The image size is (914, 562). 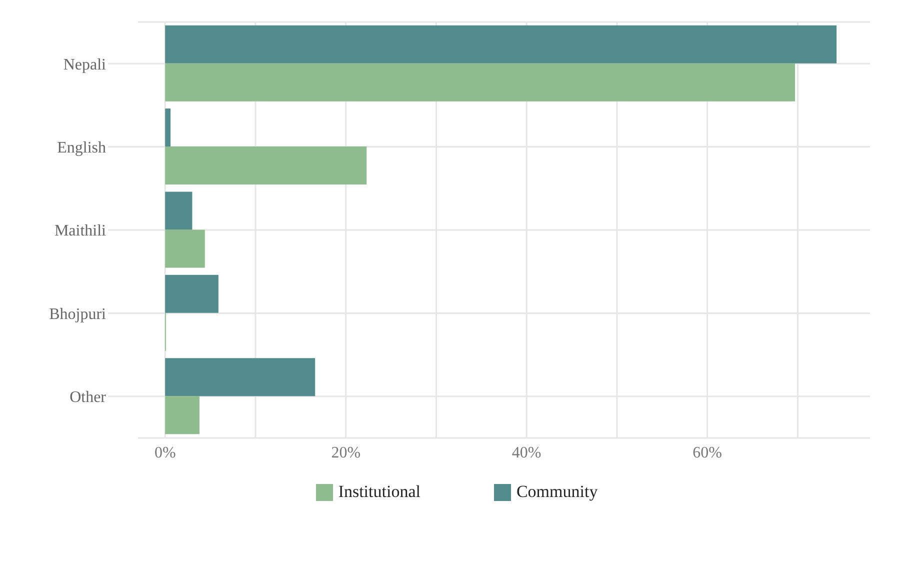 I want to click on y-tick-label: Bhojpuri, so click(x=78, y=314).